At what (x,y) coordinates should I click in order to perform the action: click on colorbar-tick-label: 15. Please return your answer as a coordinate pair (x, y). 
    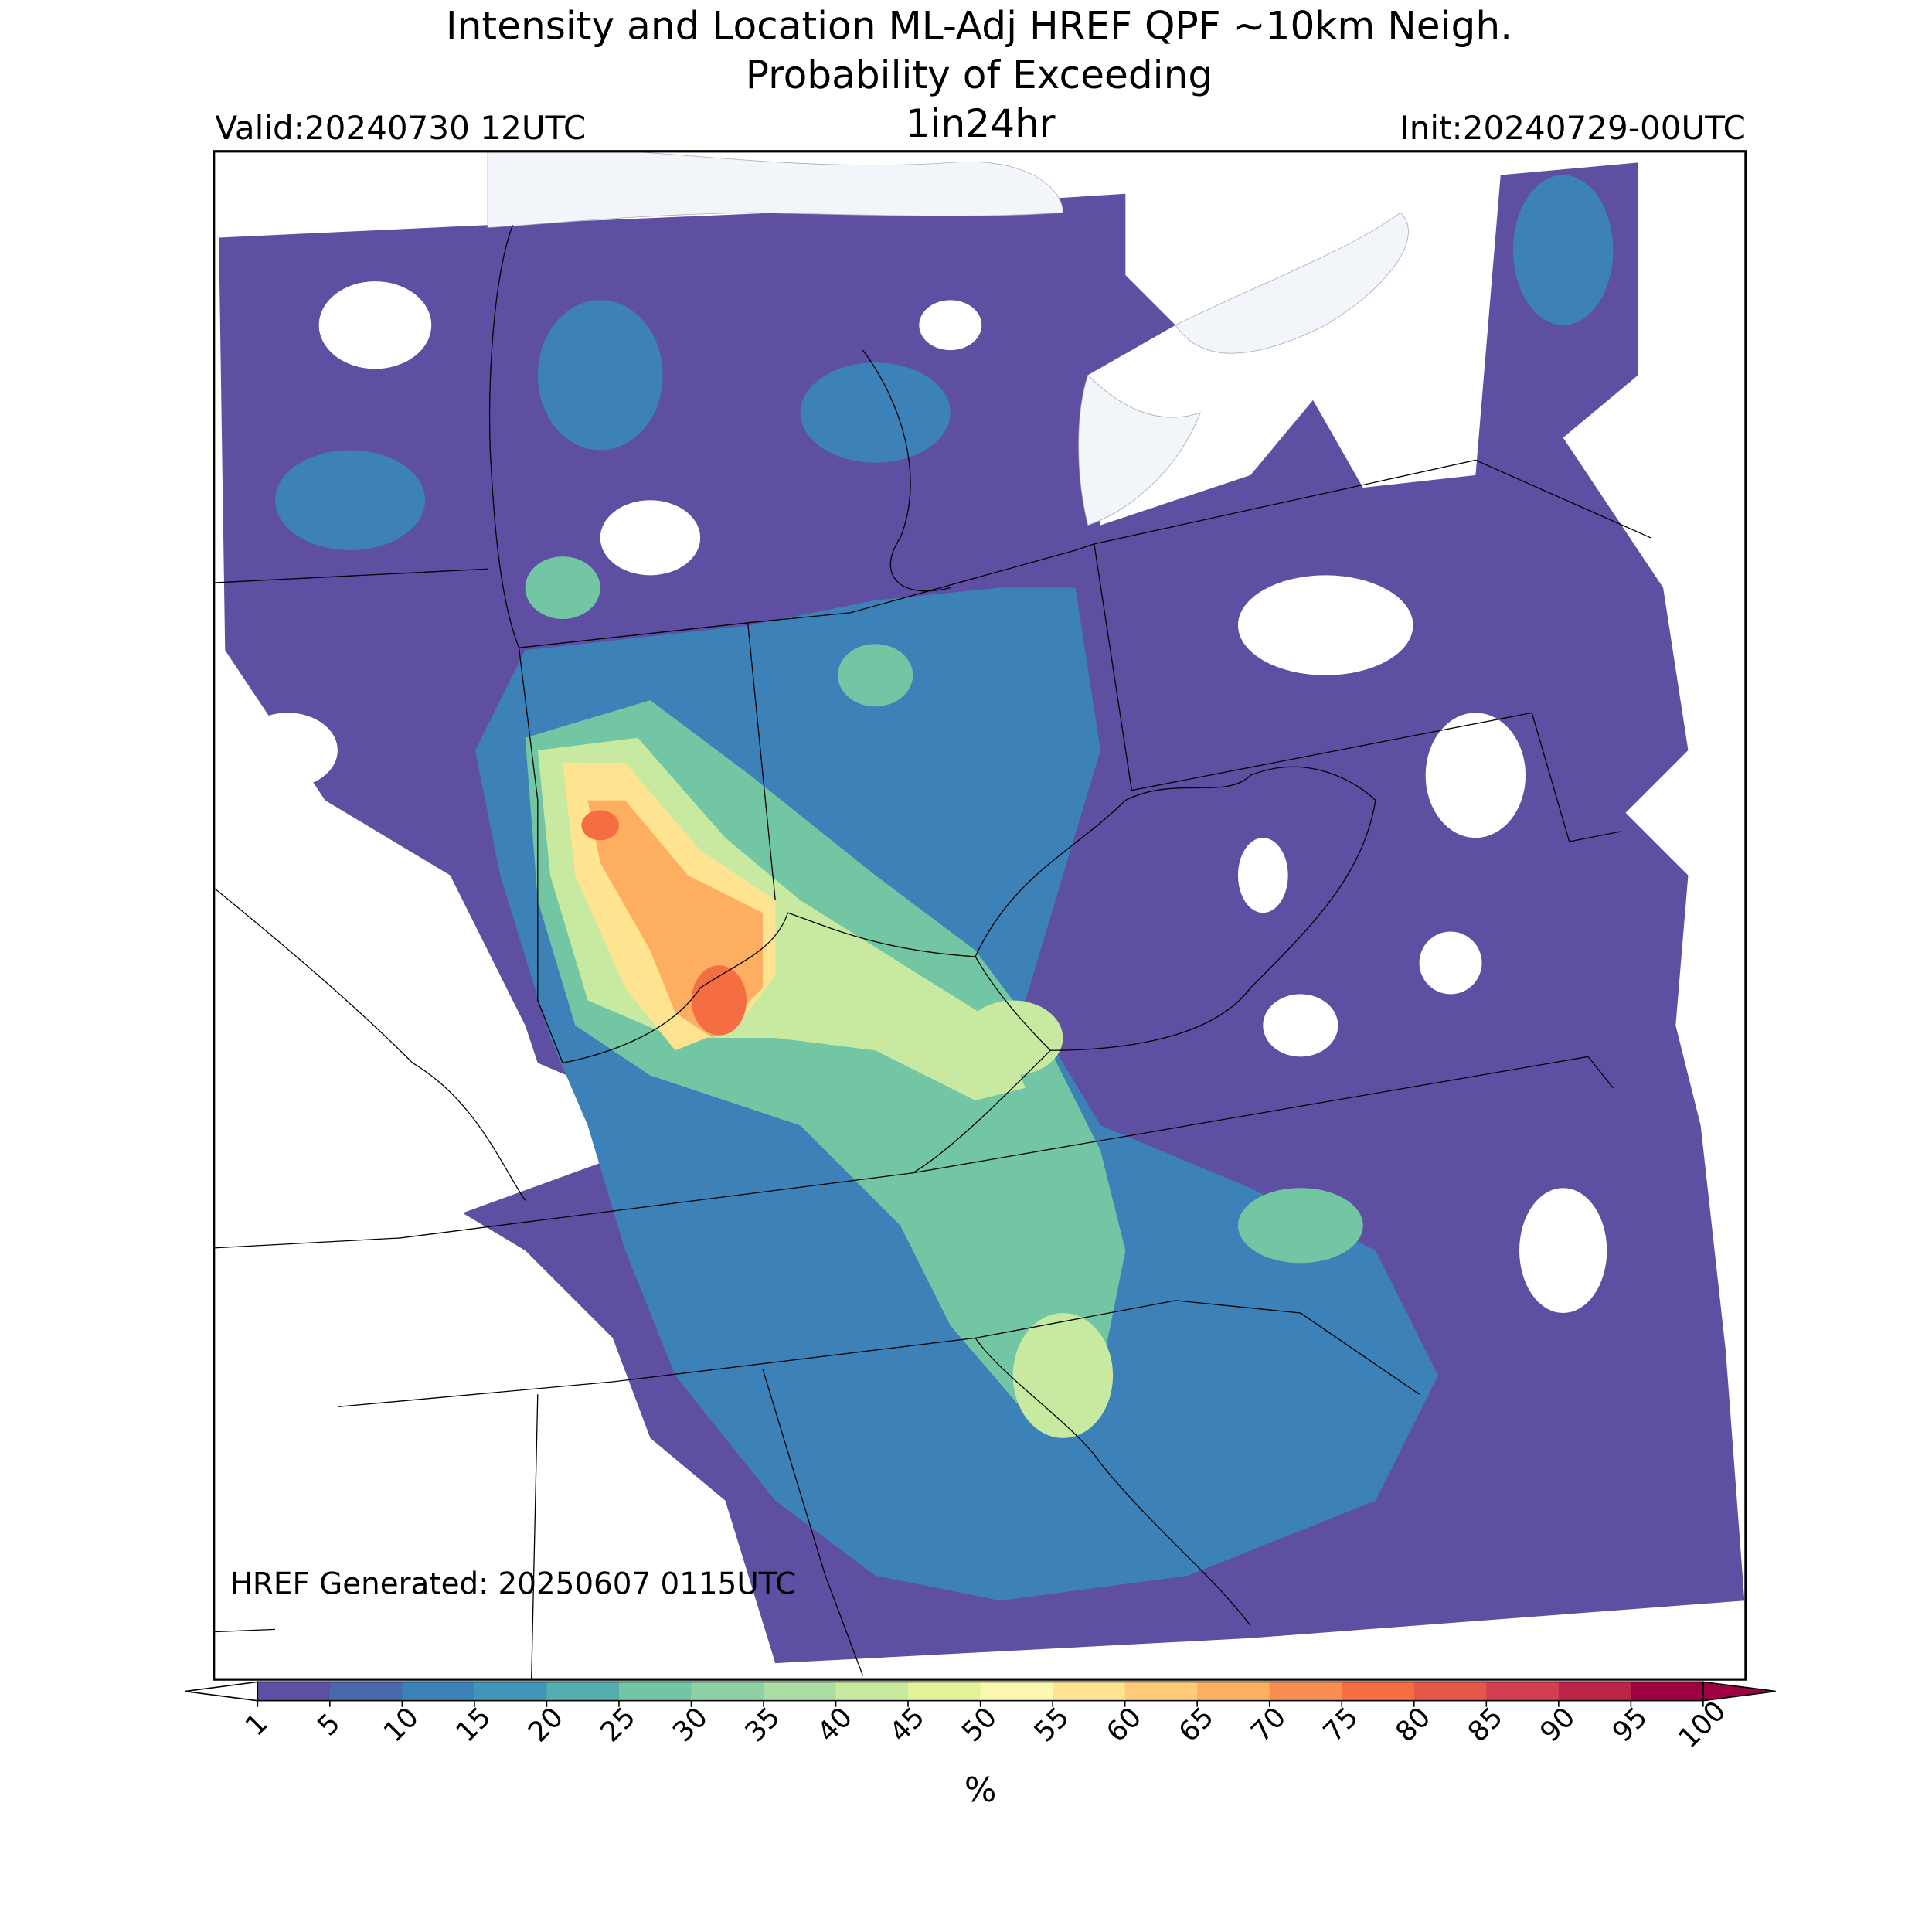
    Looking at the image, I should click on (474, 1725).